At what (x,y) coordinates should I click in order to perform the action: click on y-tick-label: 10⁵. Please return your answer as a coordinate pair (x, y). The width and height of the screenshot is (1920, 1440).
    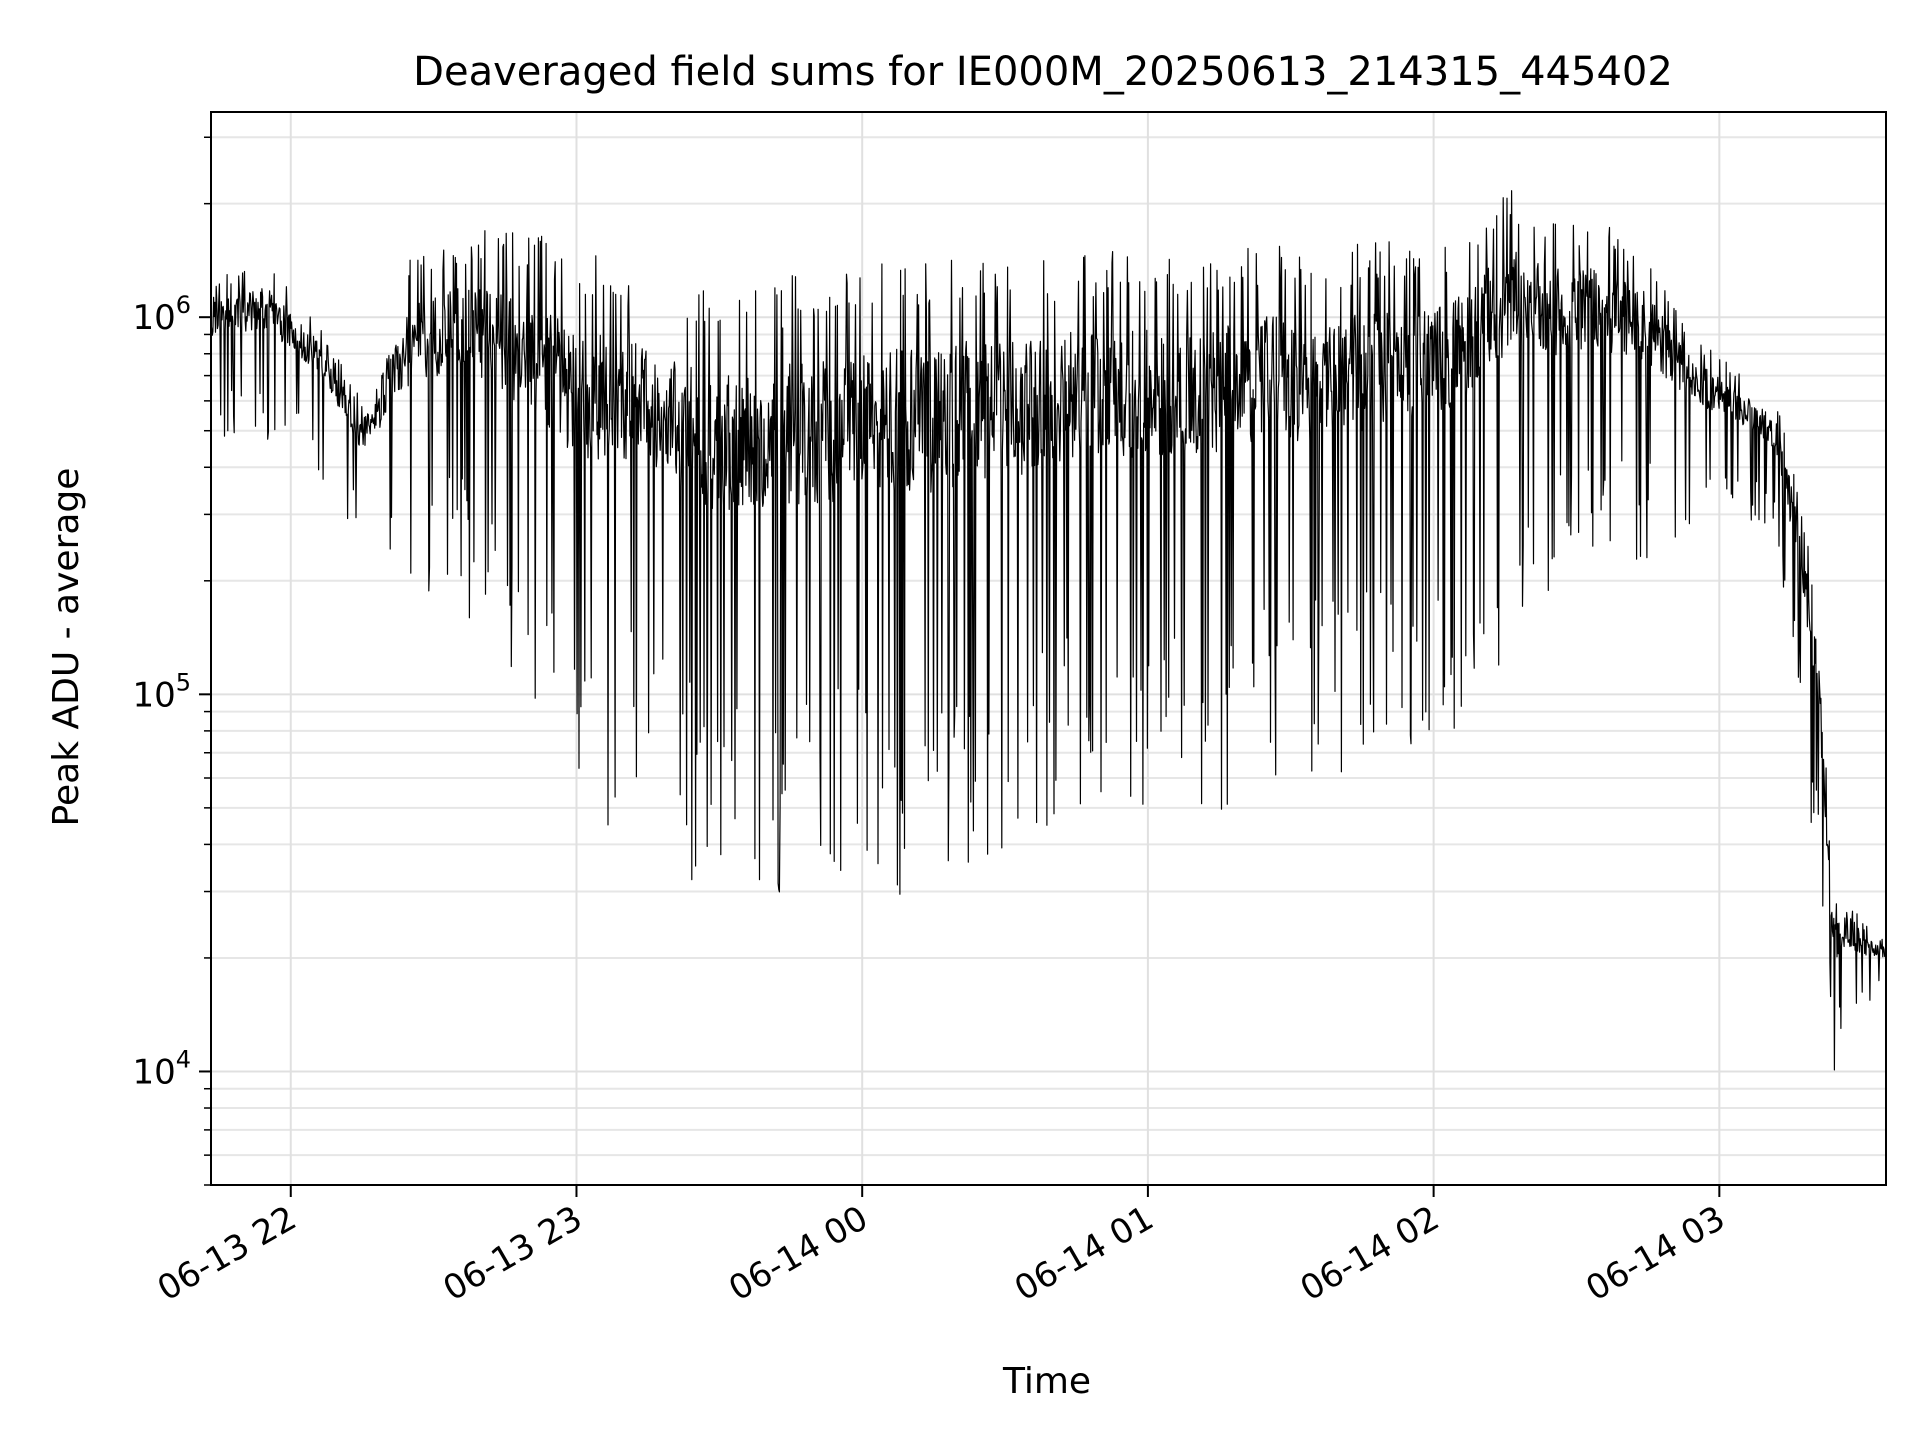
    Looking at the image, I should click on (161, 691).